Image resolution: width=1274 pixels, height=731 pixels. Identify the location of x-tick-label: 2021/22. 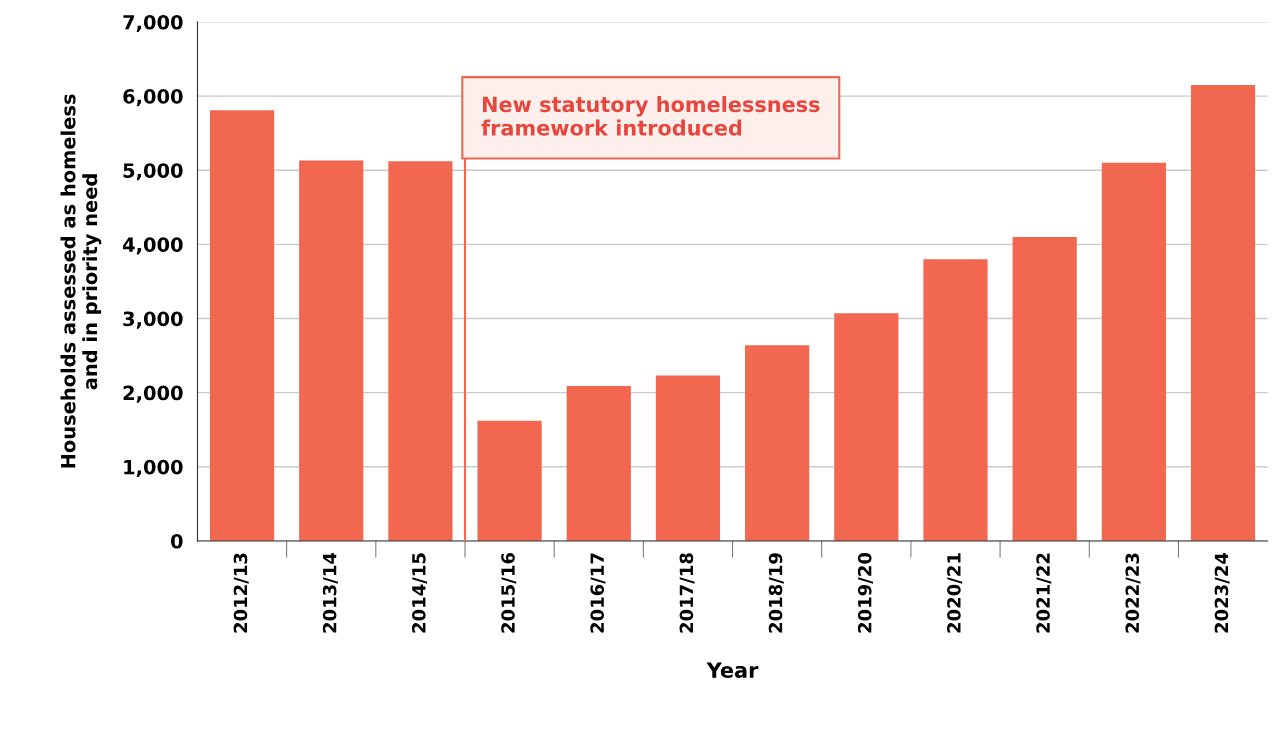
(1044, 593).